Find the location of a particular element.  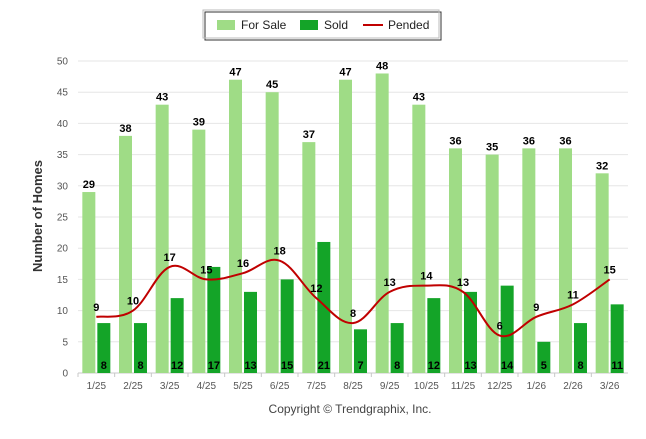

y-tick-label: 5 is located at coordinates (65, 342).